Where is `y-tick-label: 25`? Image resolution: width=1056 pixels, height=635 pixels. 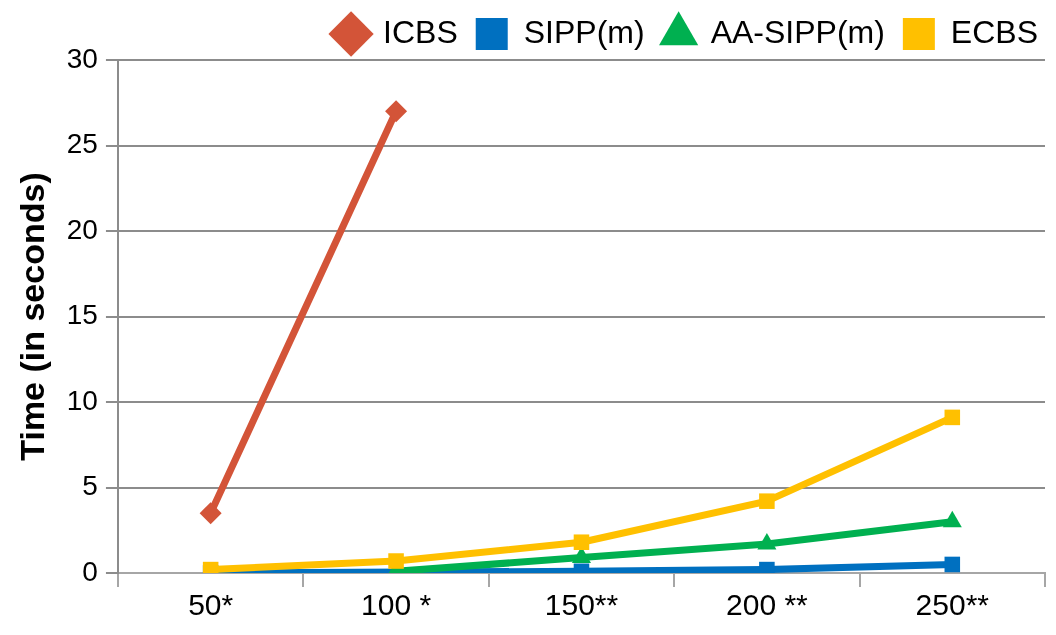
y-tick-label: 25 is located at coordinates (82, 144).